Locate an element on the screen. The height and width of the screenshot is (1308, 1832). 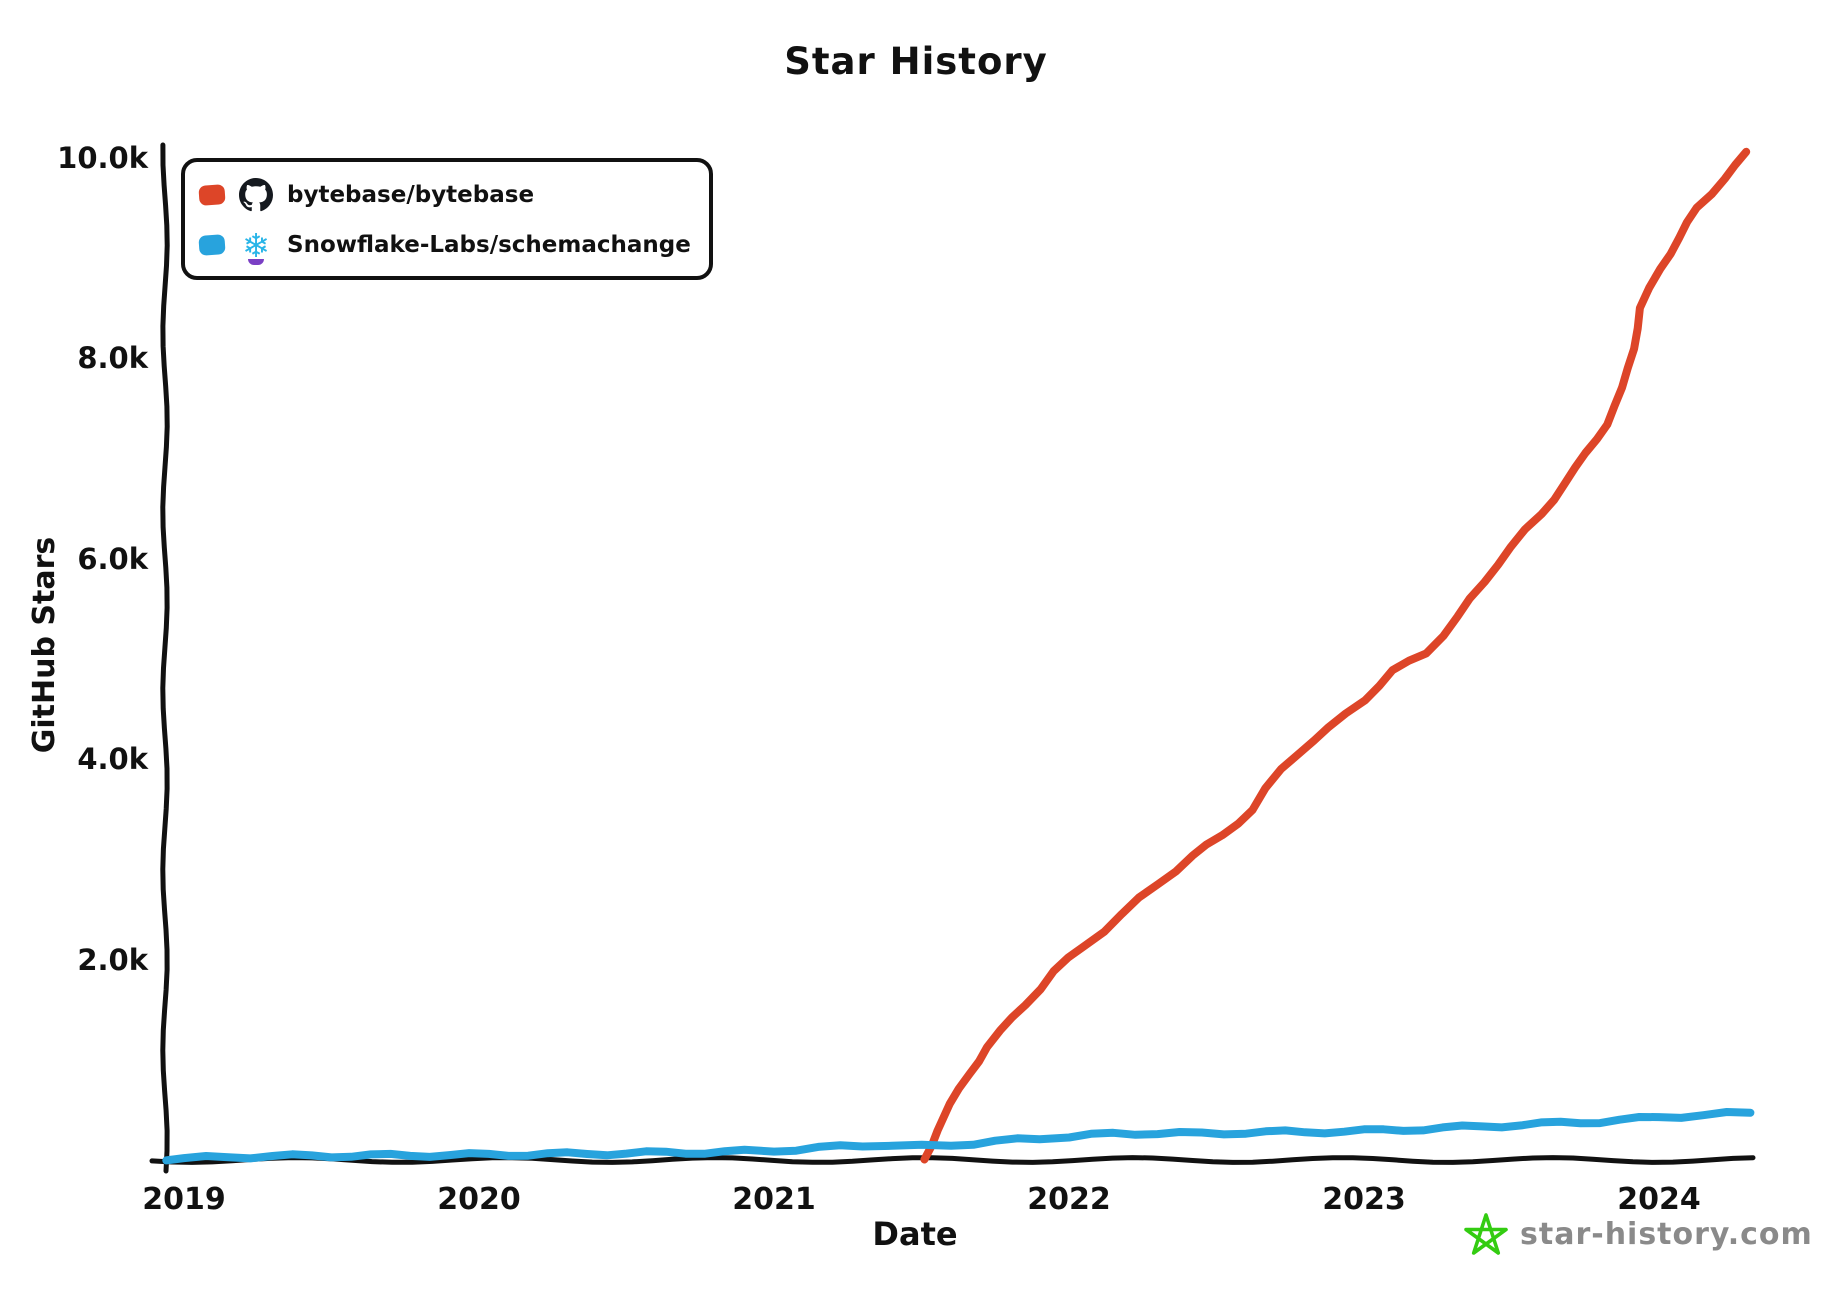
legend-item-bytebase: bytebase/bytebase is located at coordinates (447, 195).